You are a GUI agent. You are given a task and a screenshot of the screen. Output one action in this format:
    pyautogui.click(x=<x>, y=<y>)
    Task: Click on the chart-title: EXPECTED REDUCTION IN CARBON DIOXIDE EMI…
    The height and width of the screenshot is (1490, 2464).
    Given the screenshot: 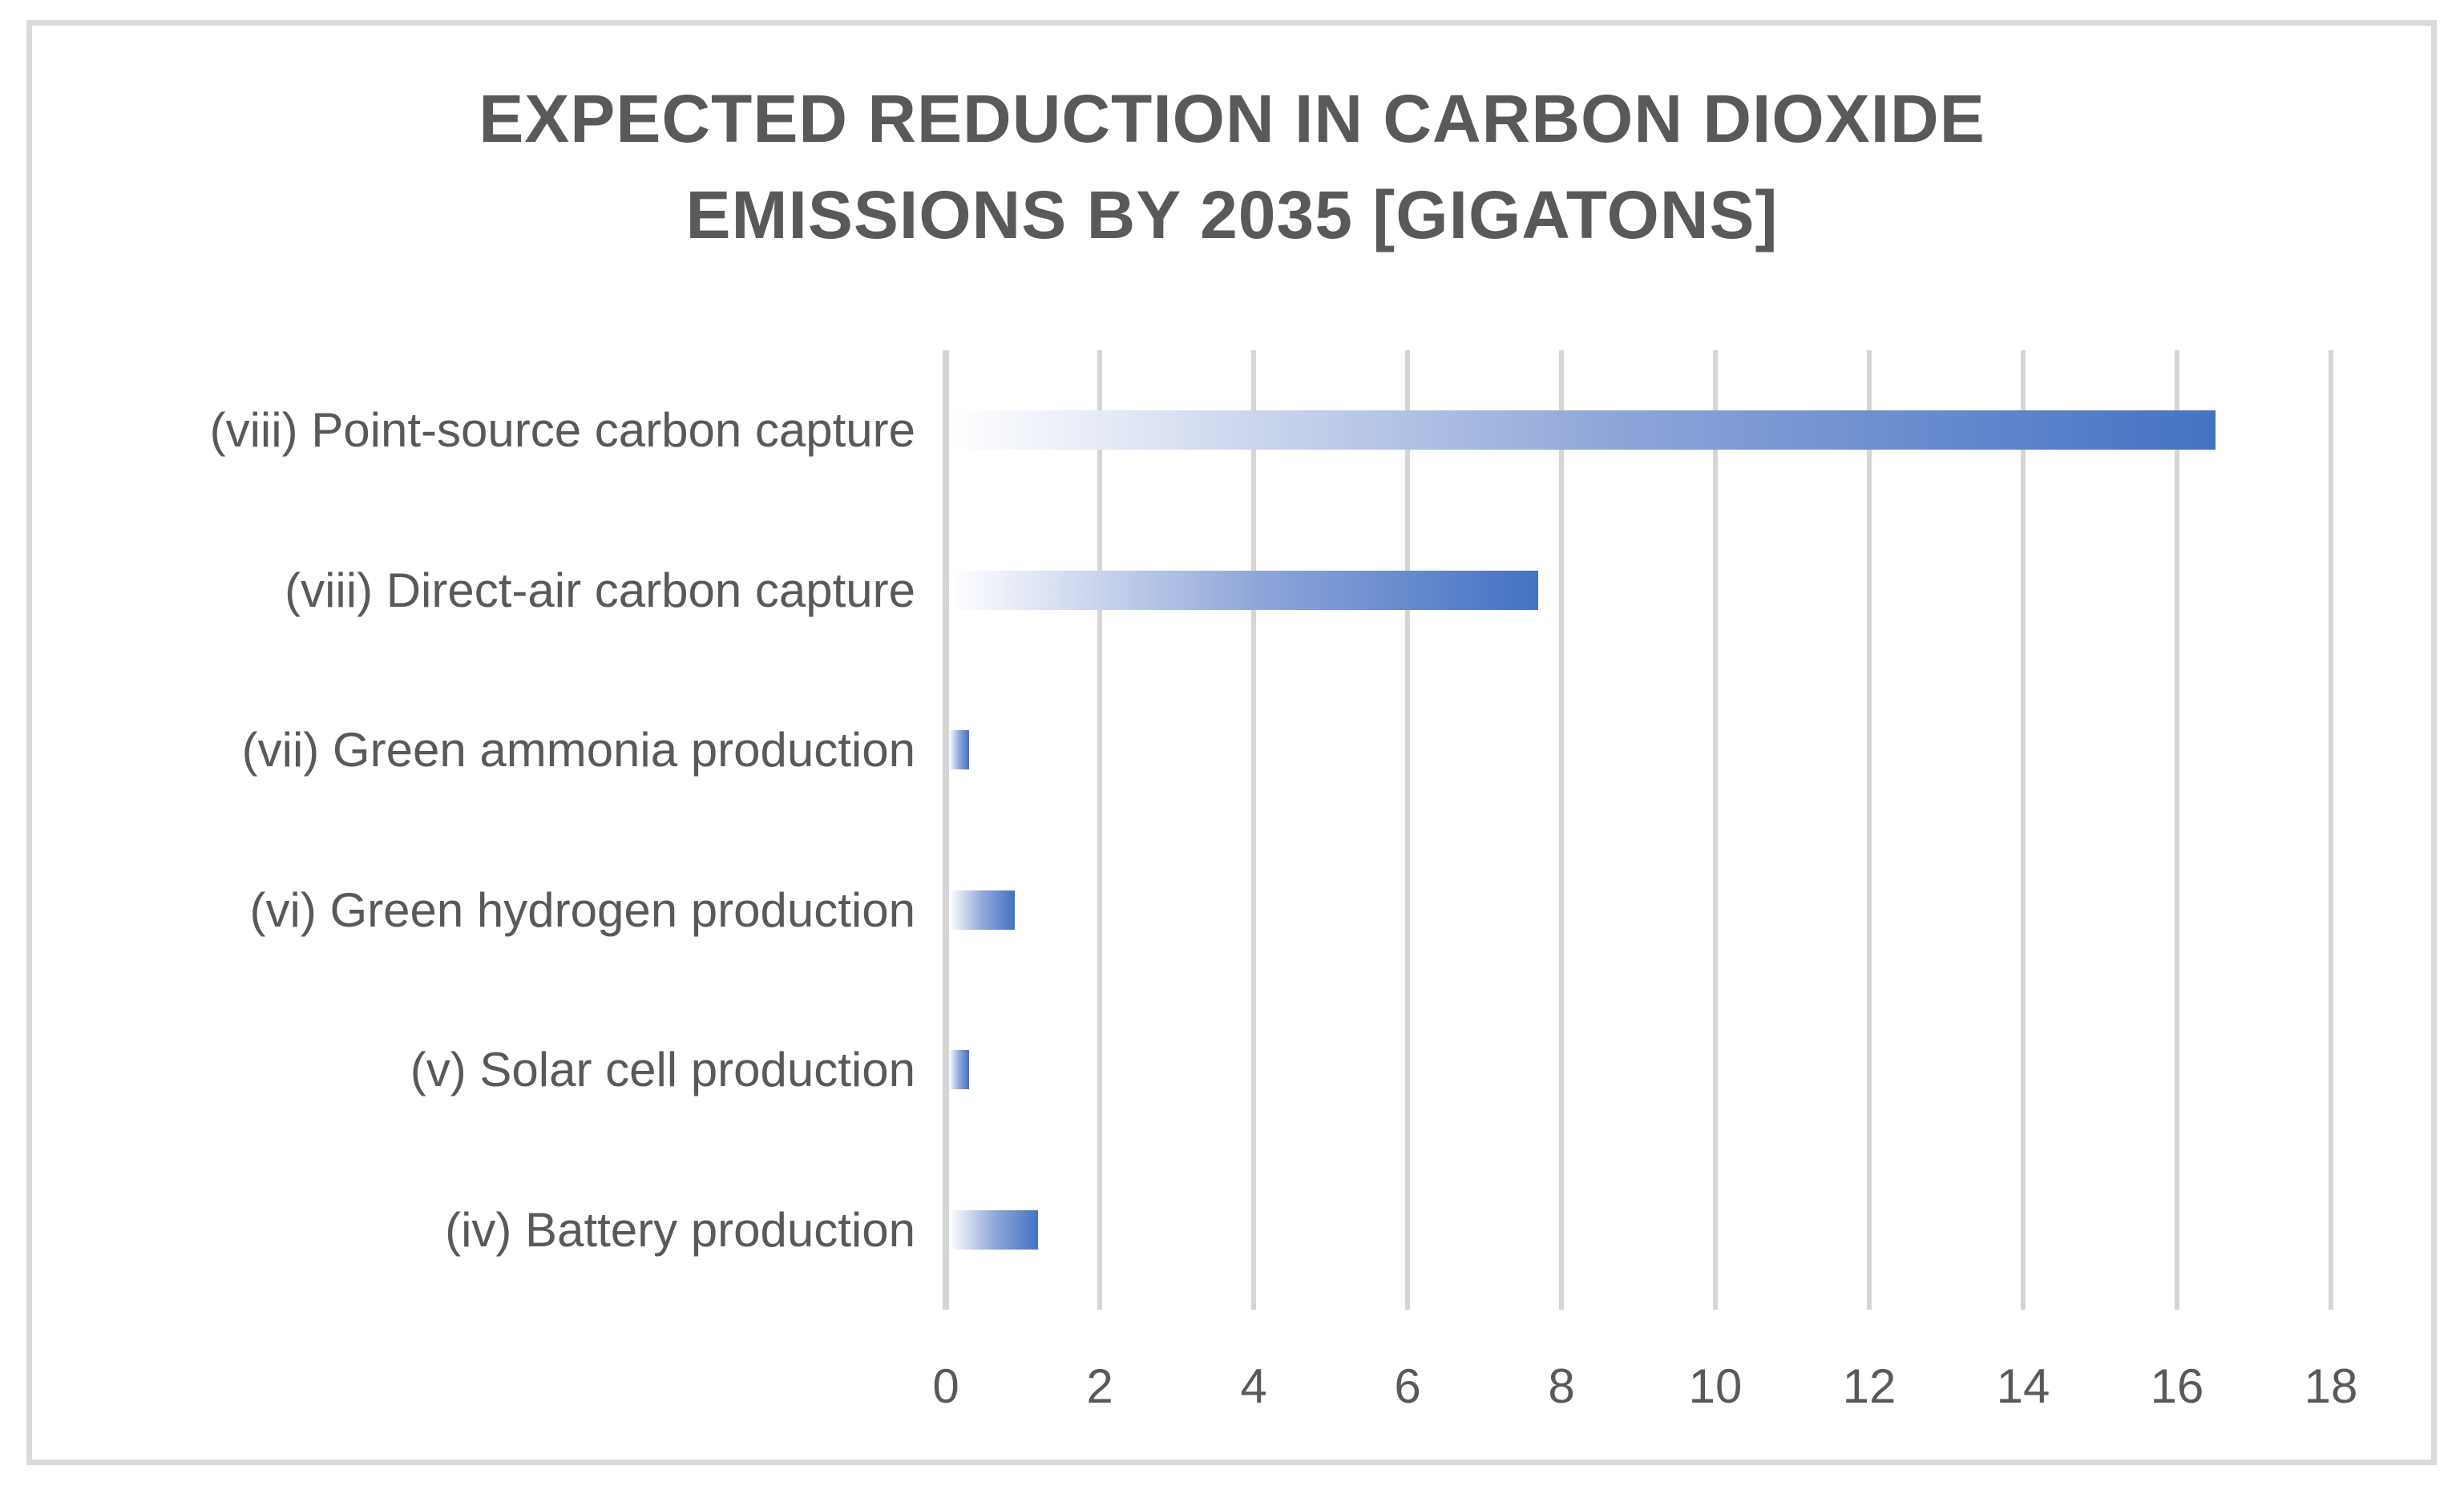 What is the action you would take?
    pyautogui.click(x=1232, y=167)
    